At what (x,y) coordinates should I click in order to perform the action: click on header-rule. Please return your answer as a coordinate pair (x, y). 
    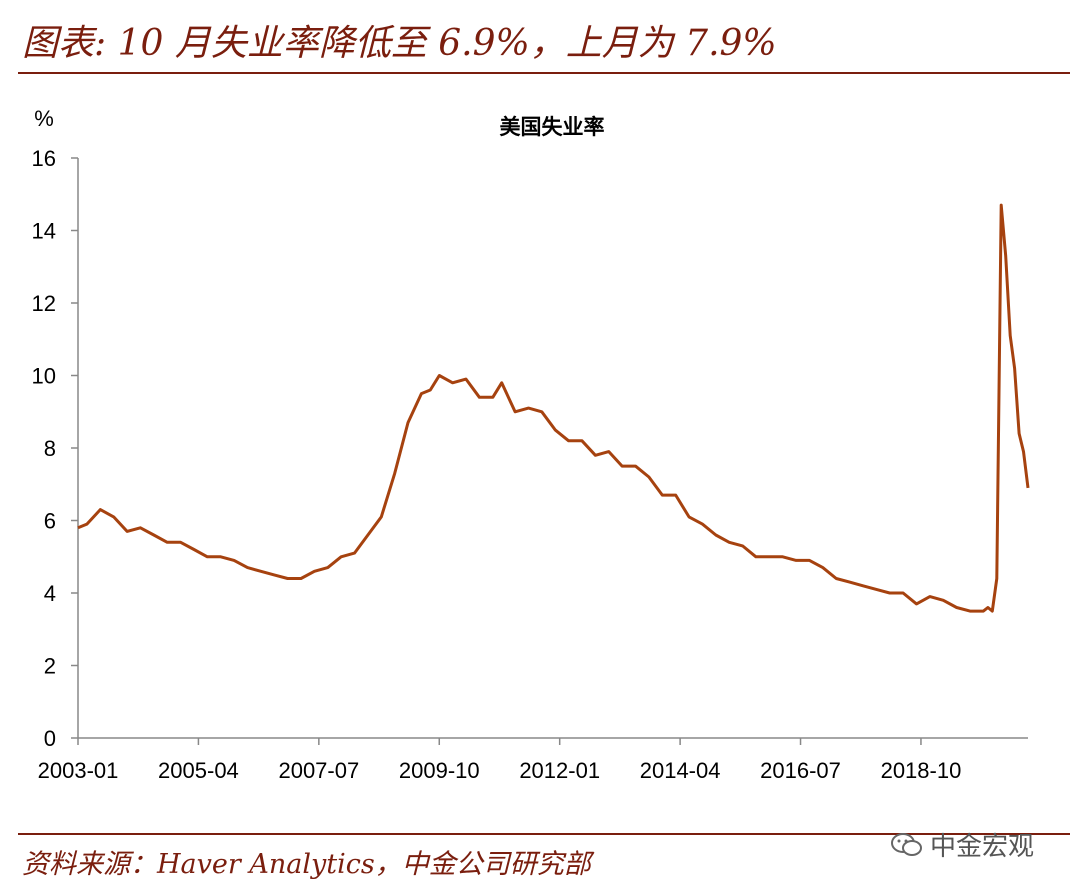
    Looking at the image, I should click on (544, 73).